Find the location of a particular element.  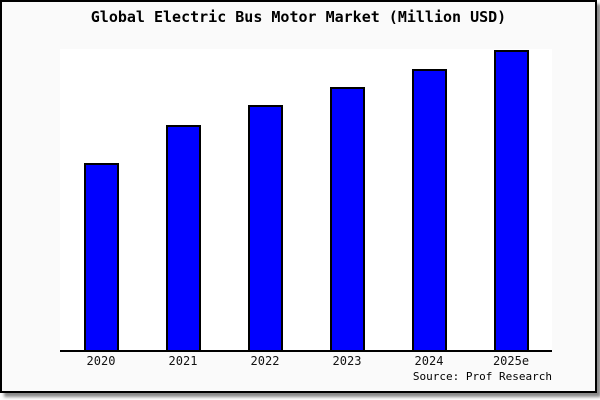

x-tick-2020: 2020 is located at coordinates (101, 361).